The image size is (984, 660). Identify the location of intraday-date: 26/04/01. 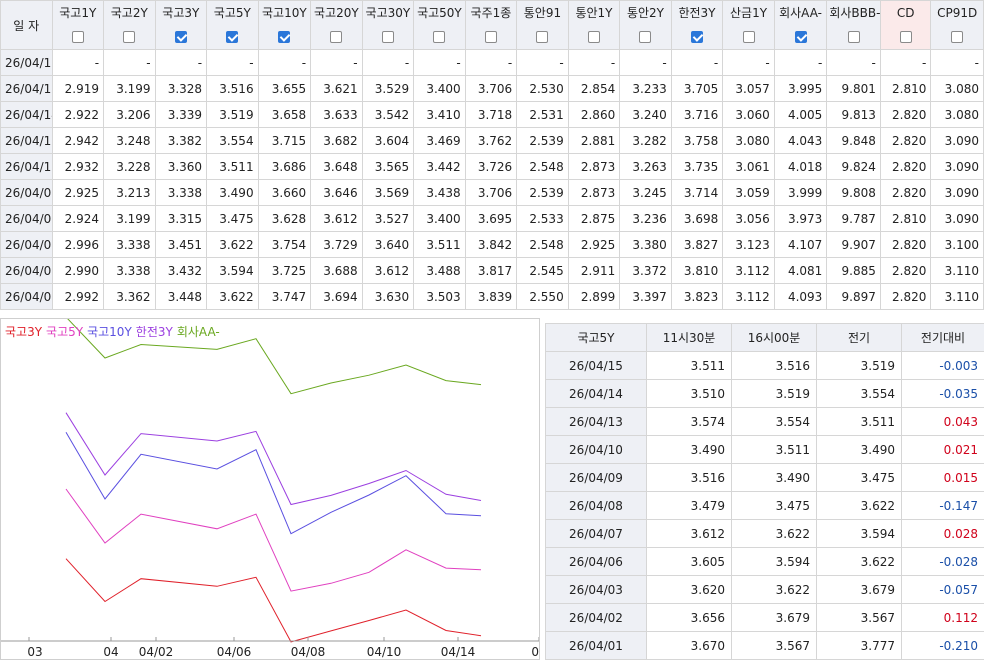
(596, 645).